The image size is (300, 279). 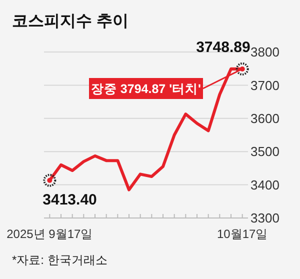 What do you see at coordinates (265, 184) in the screenshot?
I see `y-tick-label: 3400` at bounding box center [265, 184].